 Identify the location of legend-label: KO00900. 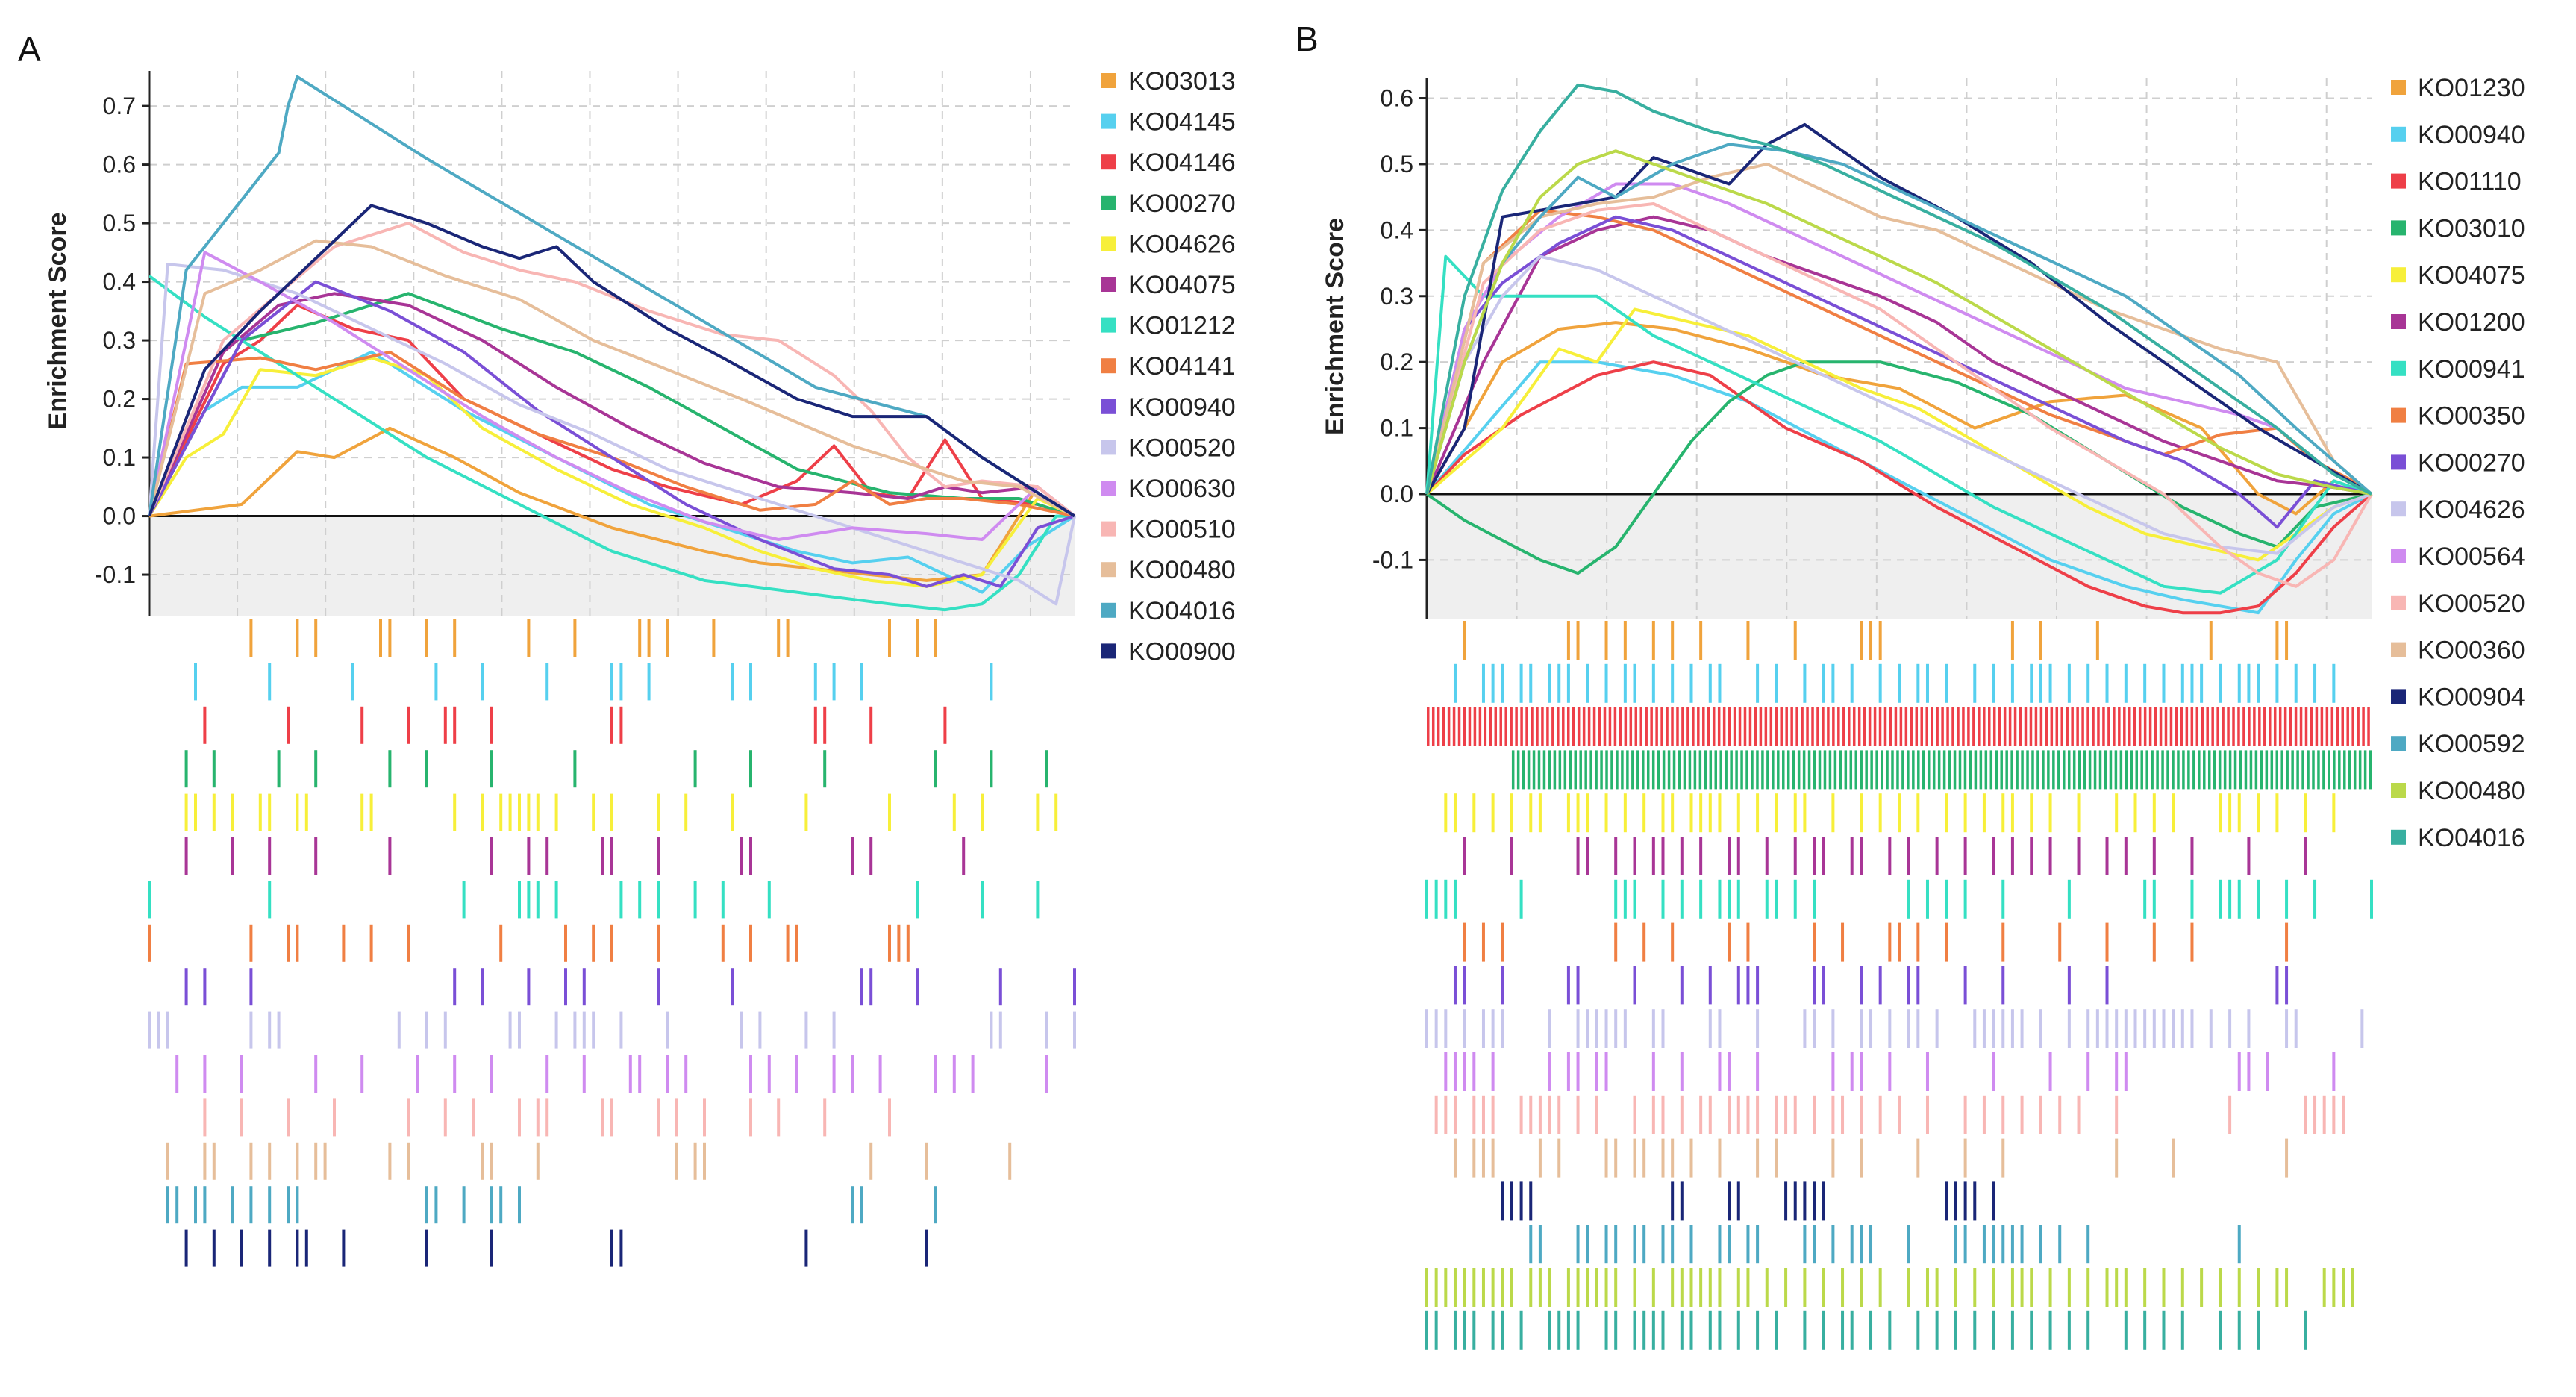
(1182, 651).